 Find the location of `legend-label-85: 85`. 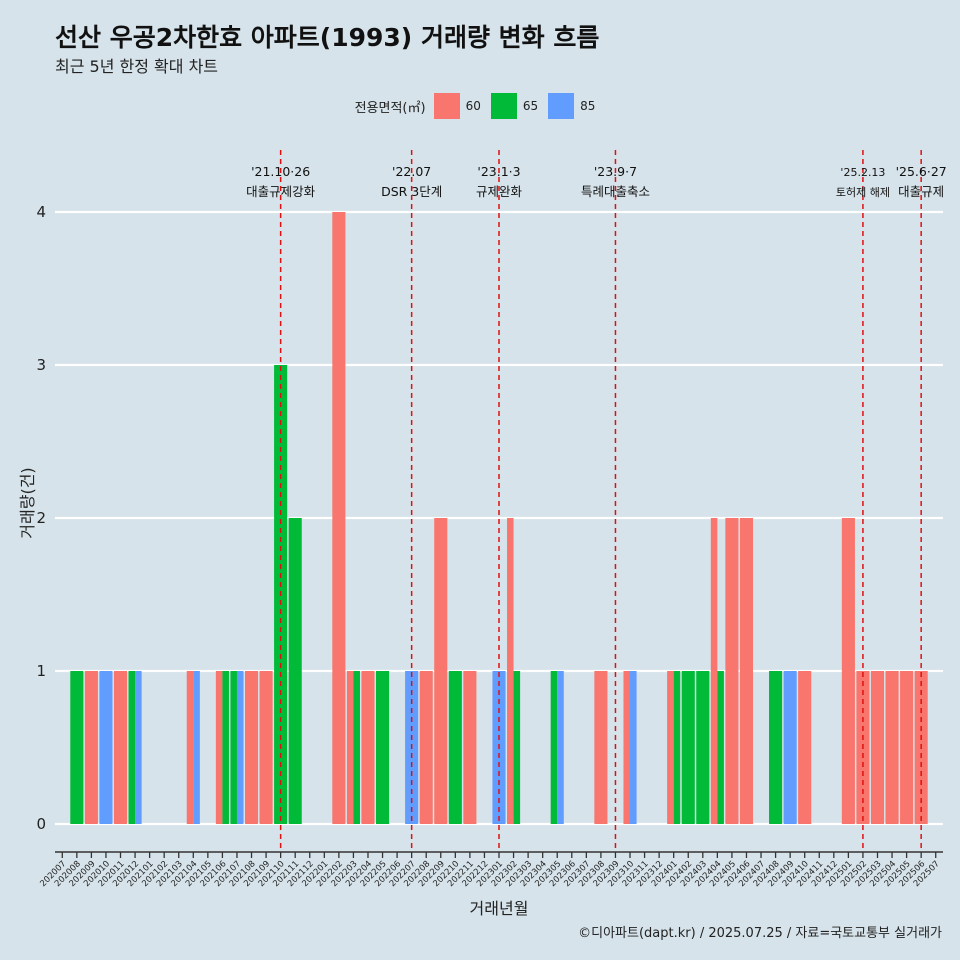

legend-label-85: 85 is located at coordinates (588, 106).